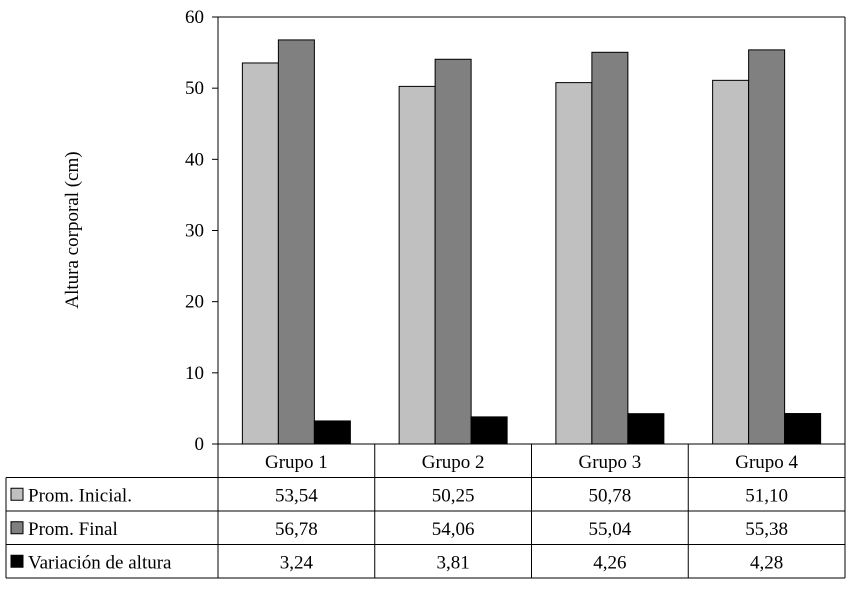  What do you see at coordinates (453, 462) in the screenshot?
I see `x-tick-label: Grupo 2` at bounding box center [453, 462].